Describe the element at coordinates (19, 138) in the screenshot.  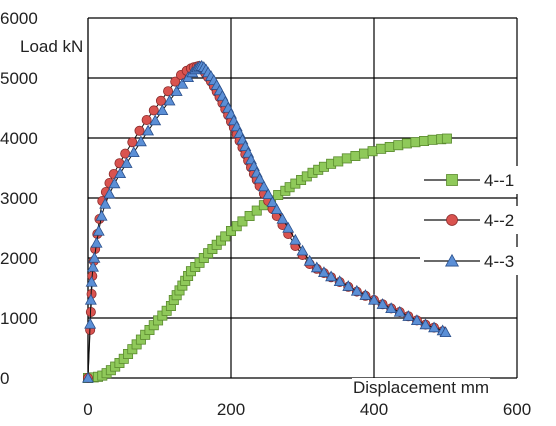
I see `y-tick-label: 4000` at that location.